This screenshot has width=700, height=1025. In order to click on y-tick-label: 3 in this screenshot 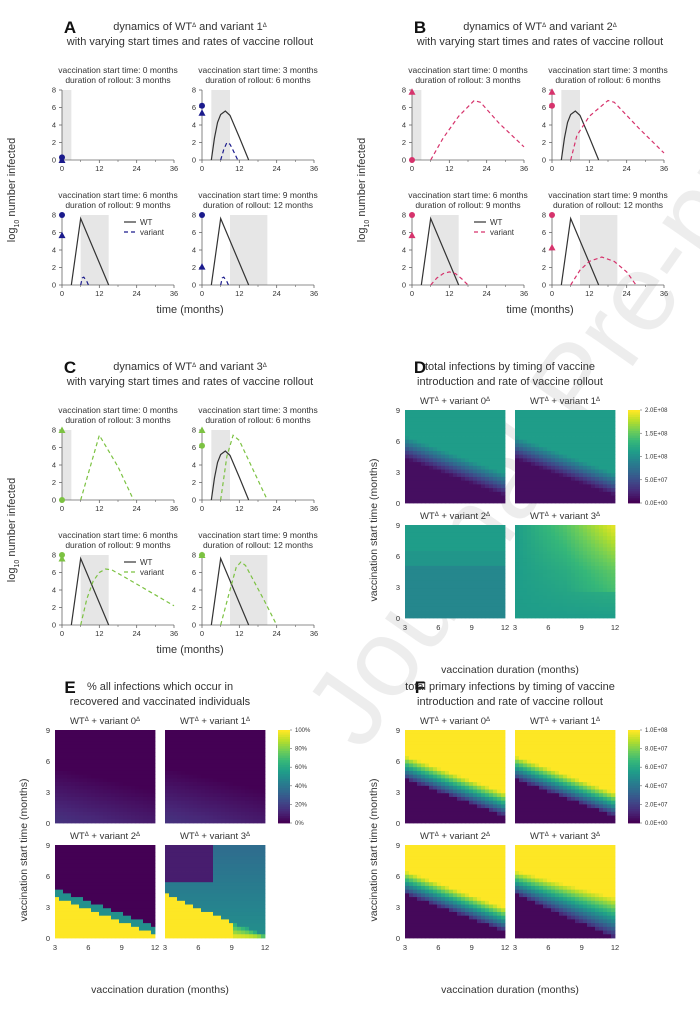, I will do `click(398, 472)`.